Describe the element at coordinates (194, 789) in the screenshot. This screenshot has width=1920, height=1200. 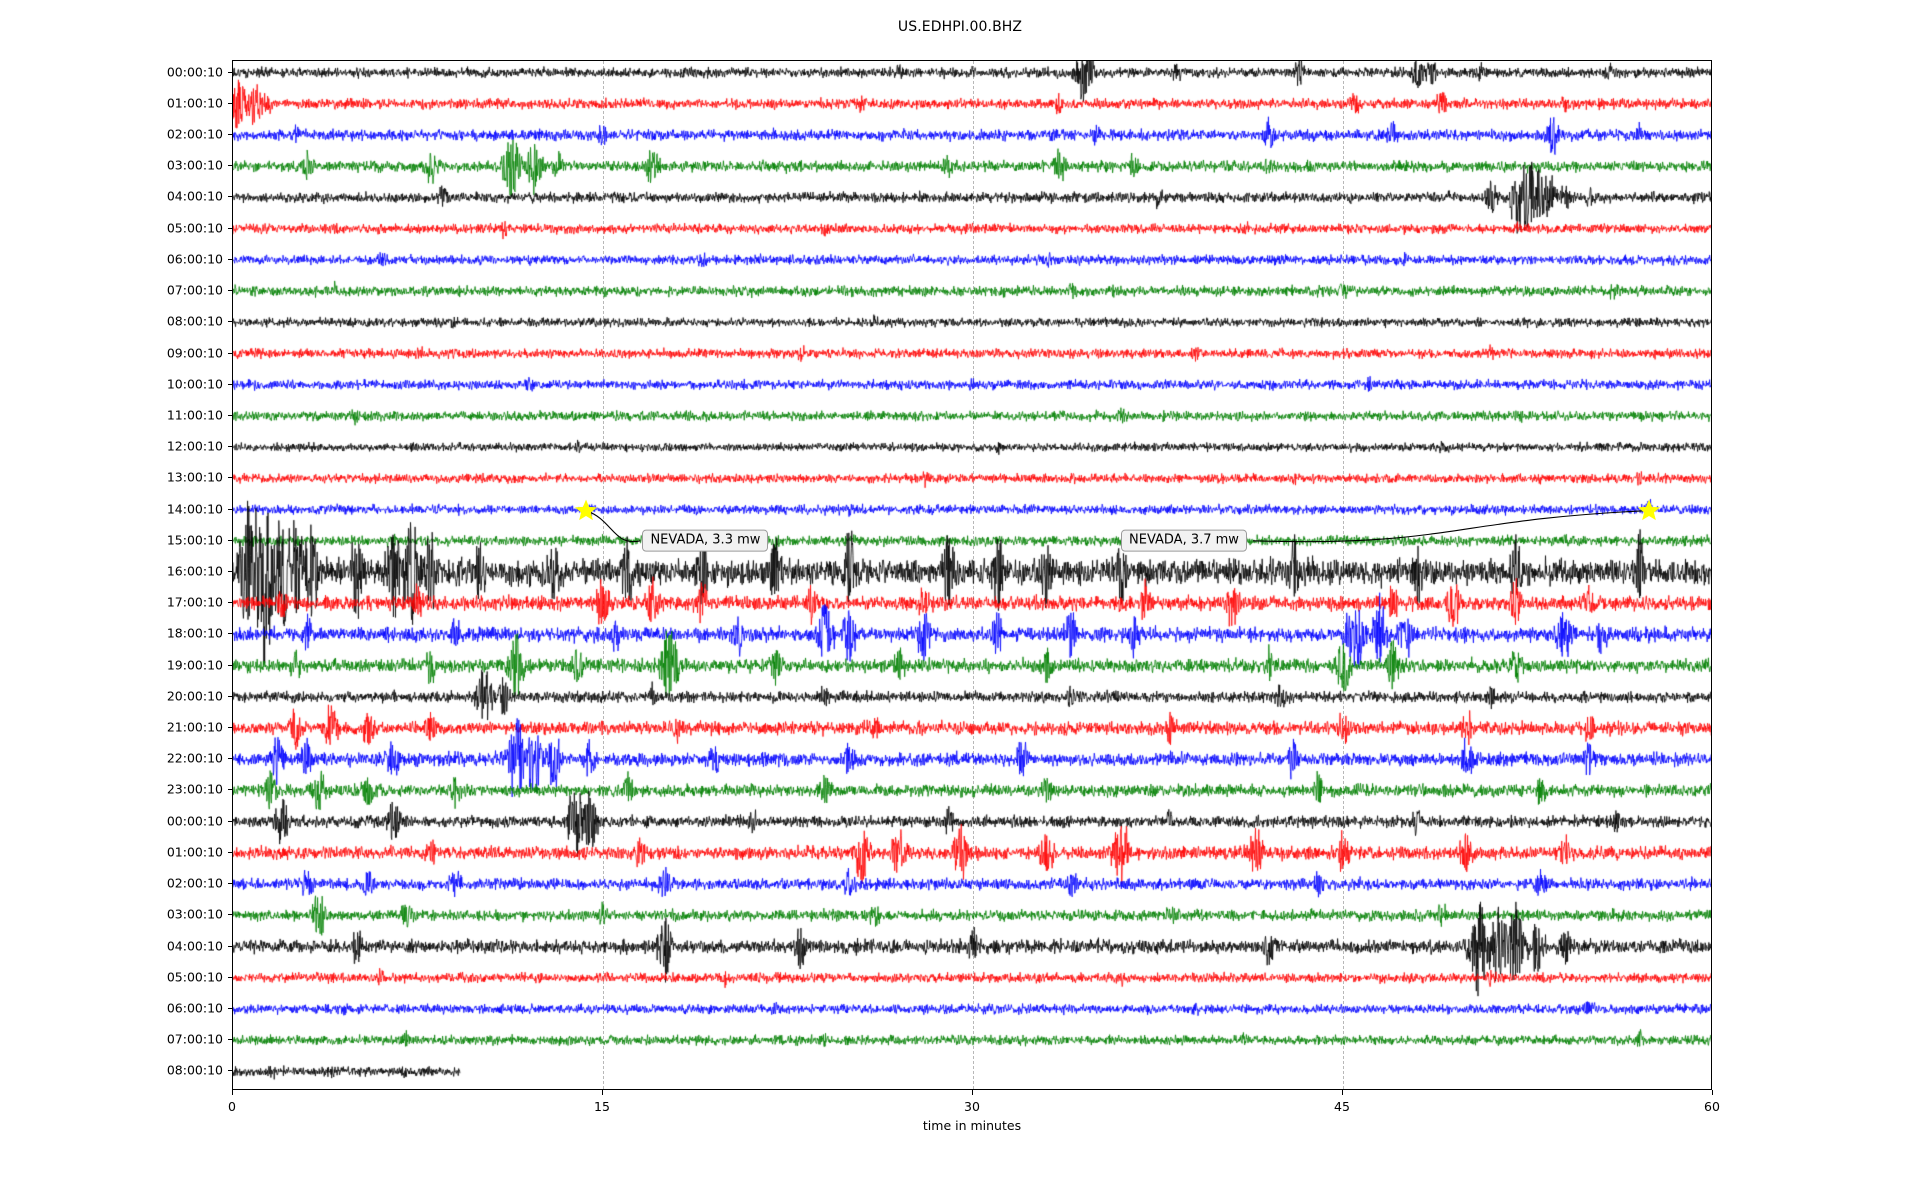
I see `y-axis-tick-label: 23:00:10` at that location.